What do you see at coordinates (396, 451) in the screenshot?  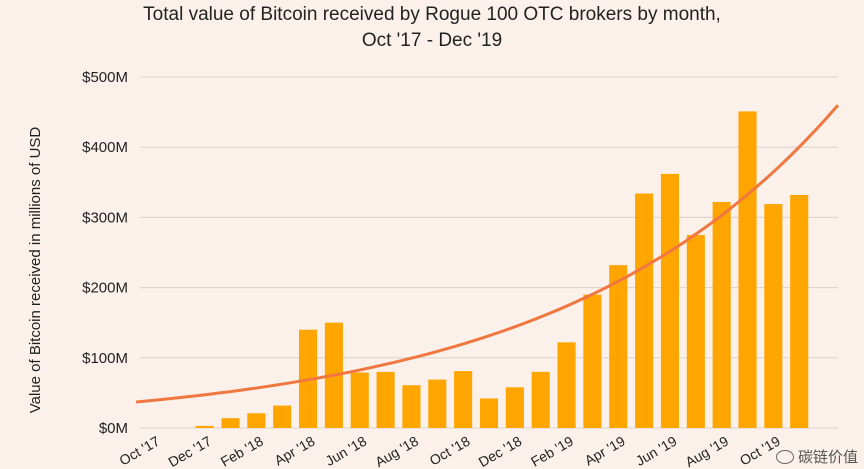 I see `x-tick-label: Aug '18` at bounding box center [396, 451].